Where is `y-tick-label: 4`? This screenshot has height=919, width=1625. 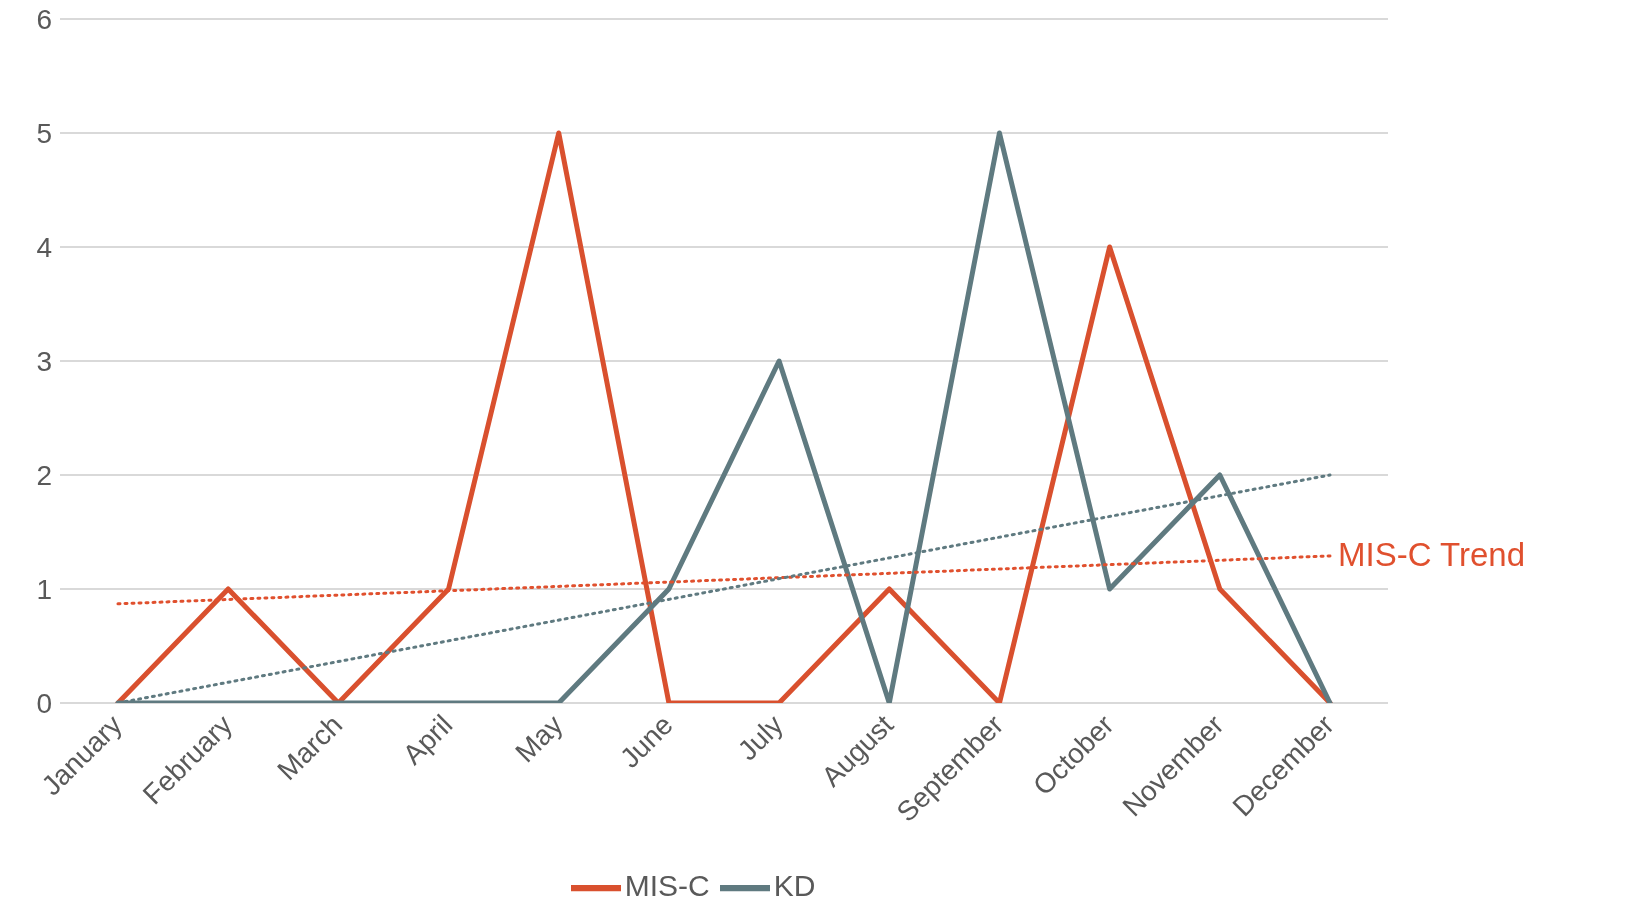 y-tick-label: 4 is located at coordinates (44, 247).